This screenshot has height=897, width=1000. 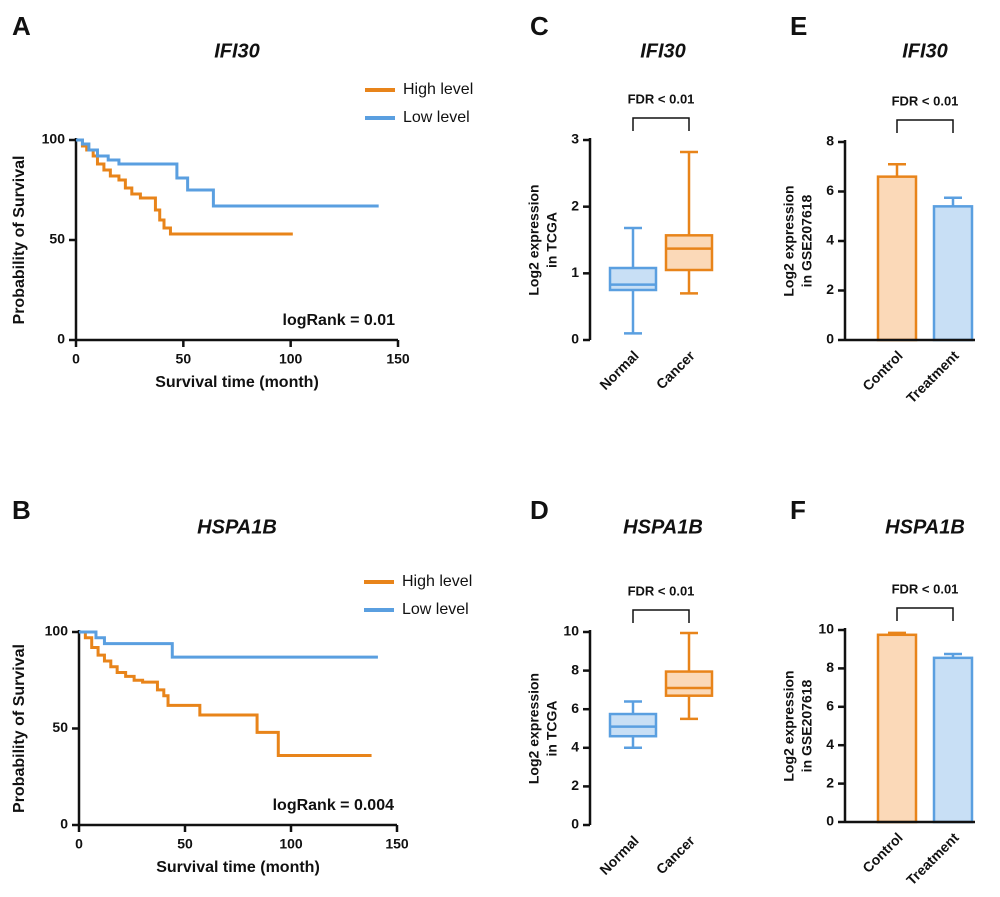 What do you see at coordinates (21, 510) in the screenshot?
I see `panel-letter: B` at bounding box center [21, 510].